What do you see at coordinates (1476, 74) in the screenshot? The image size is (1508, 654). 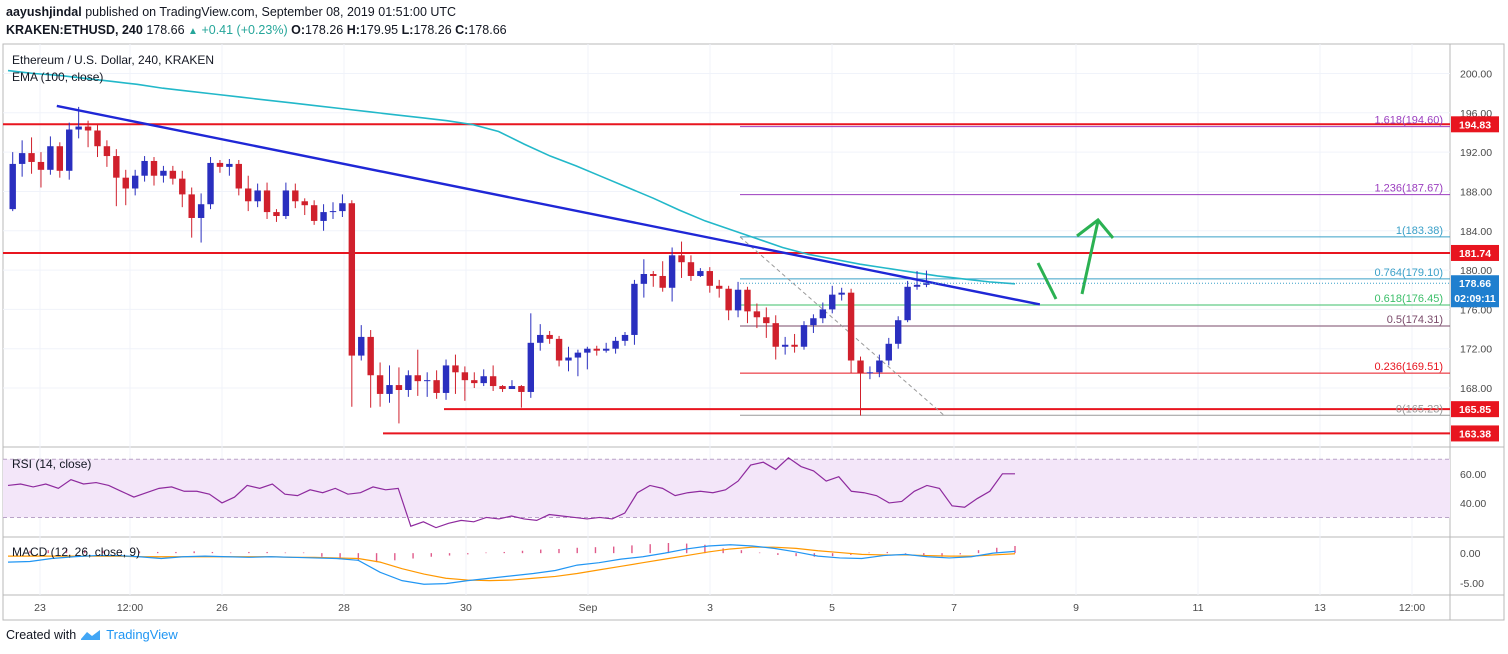 I see `price-tick-label: 200.00` at bounding box center [1476, 74].